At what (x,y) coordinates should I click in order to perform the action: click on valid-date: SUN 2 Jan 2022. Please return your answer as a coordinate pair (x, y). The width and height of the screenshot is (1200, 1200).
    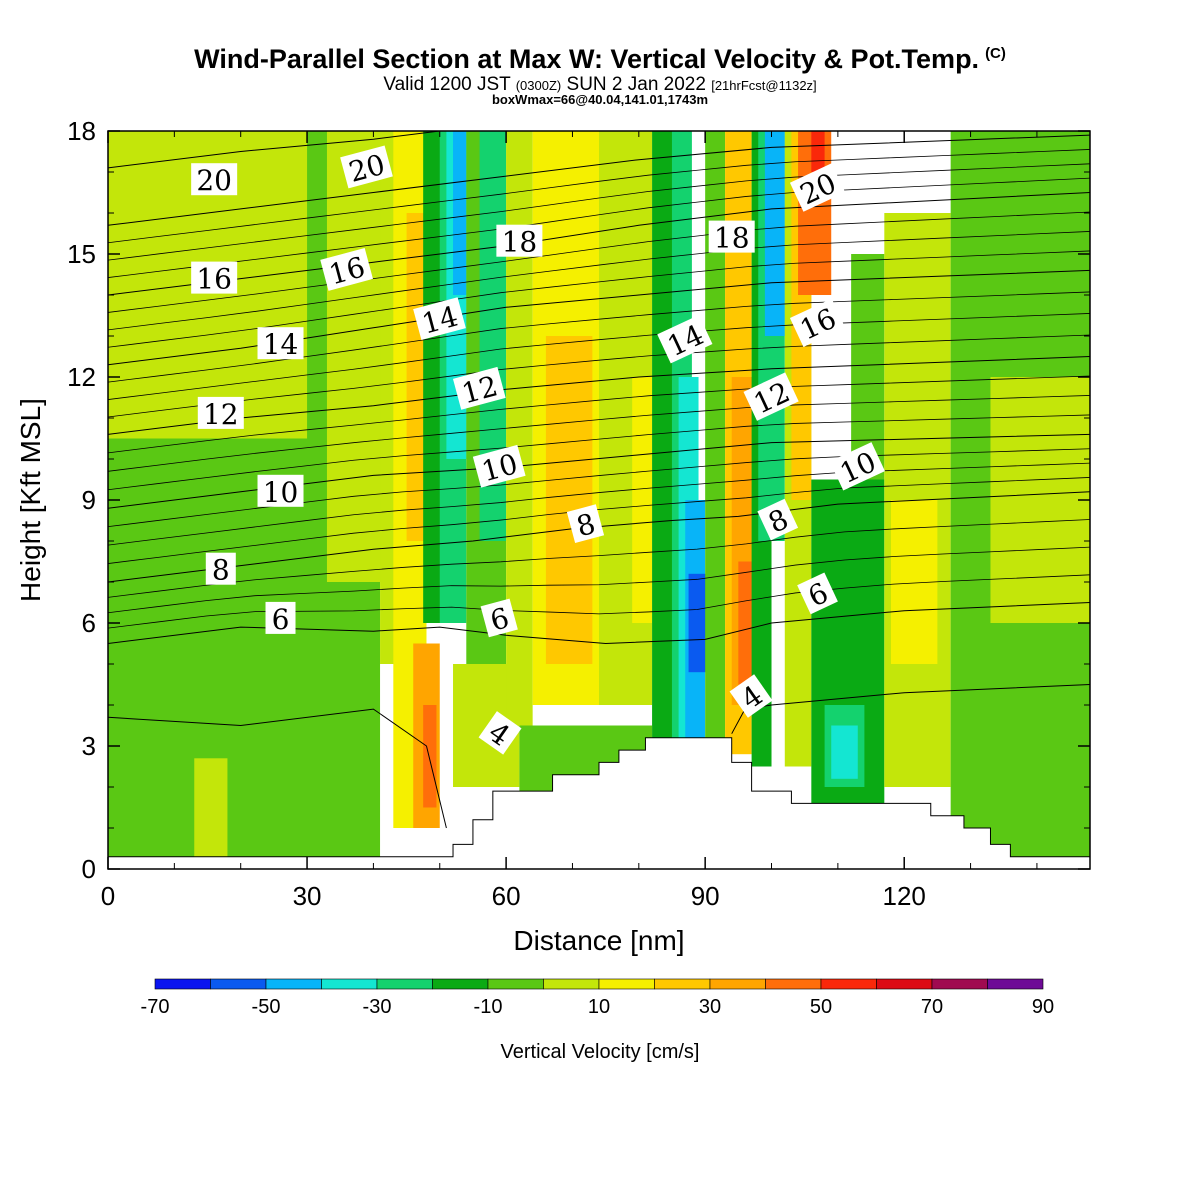
    Looking at the image, I should click on (636, 84).